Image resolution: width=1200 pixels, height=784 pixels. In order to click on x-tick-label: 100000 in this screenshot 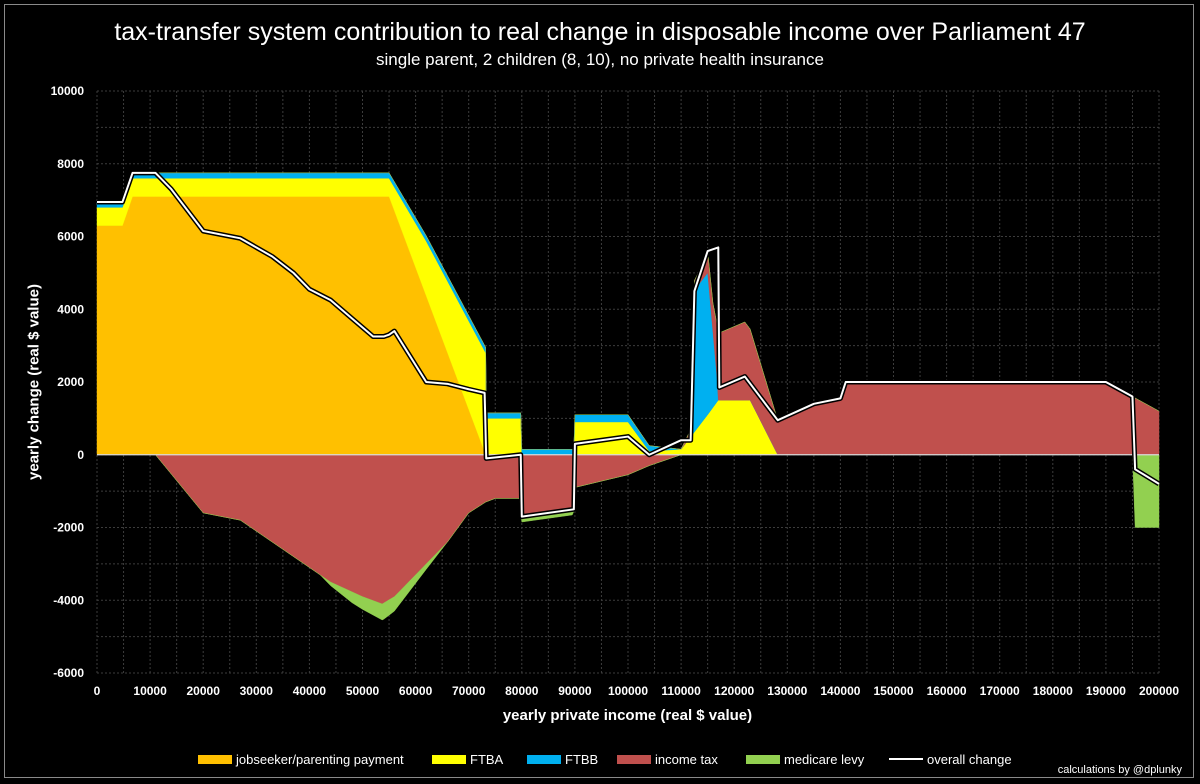, I will do `click(628, 691)`.